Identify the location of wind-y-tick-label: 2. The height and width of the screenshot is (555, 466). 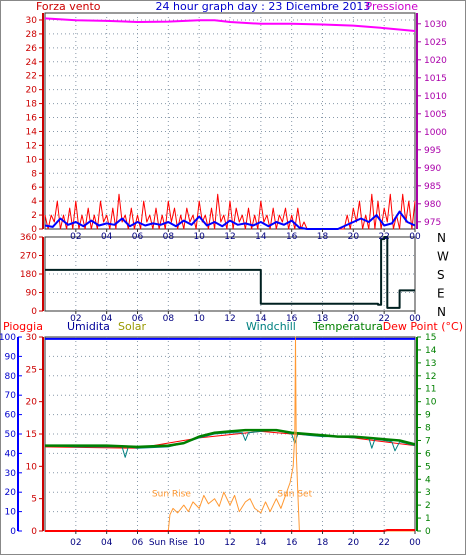
(34, 216).